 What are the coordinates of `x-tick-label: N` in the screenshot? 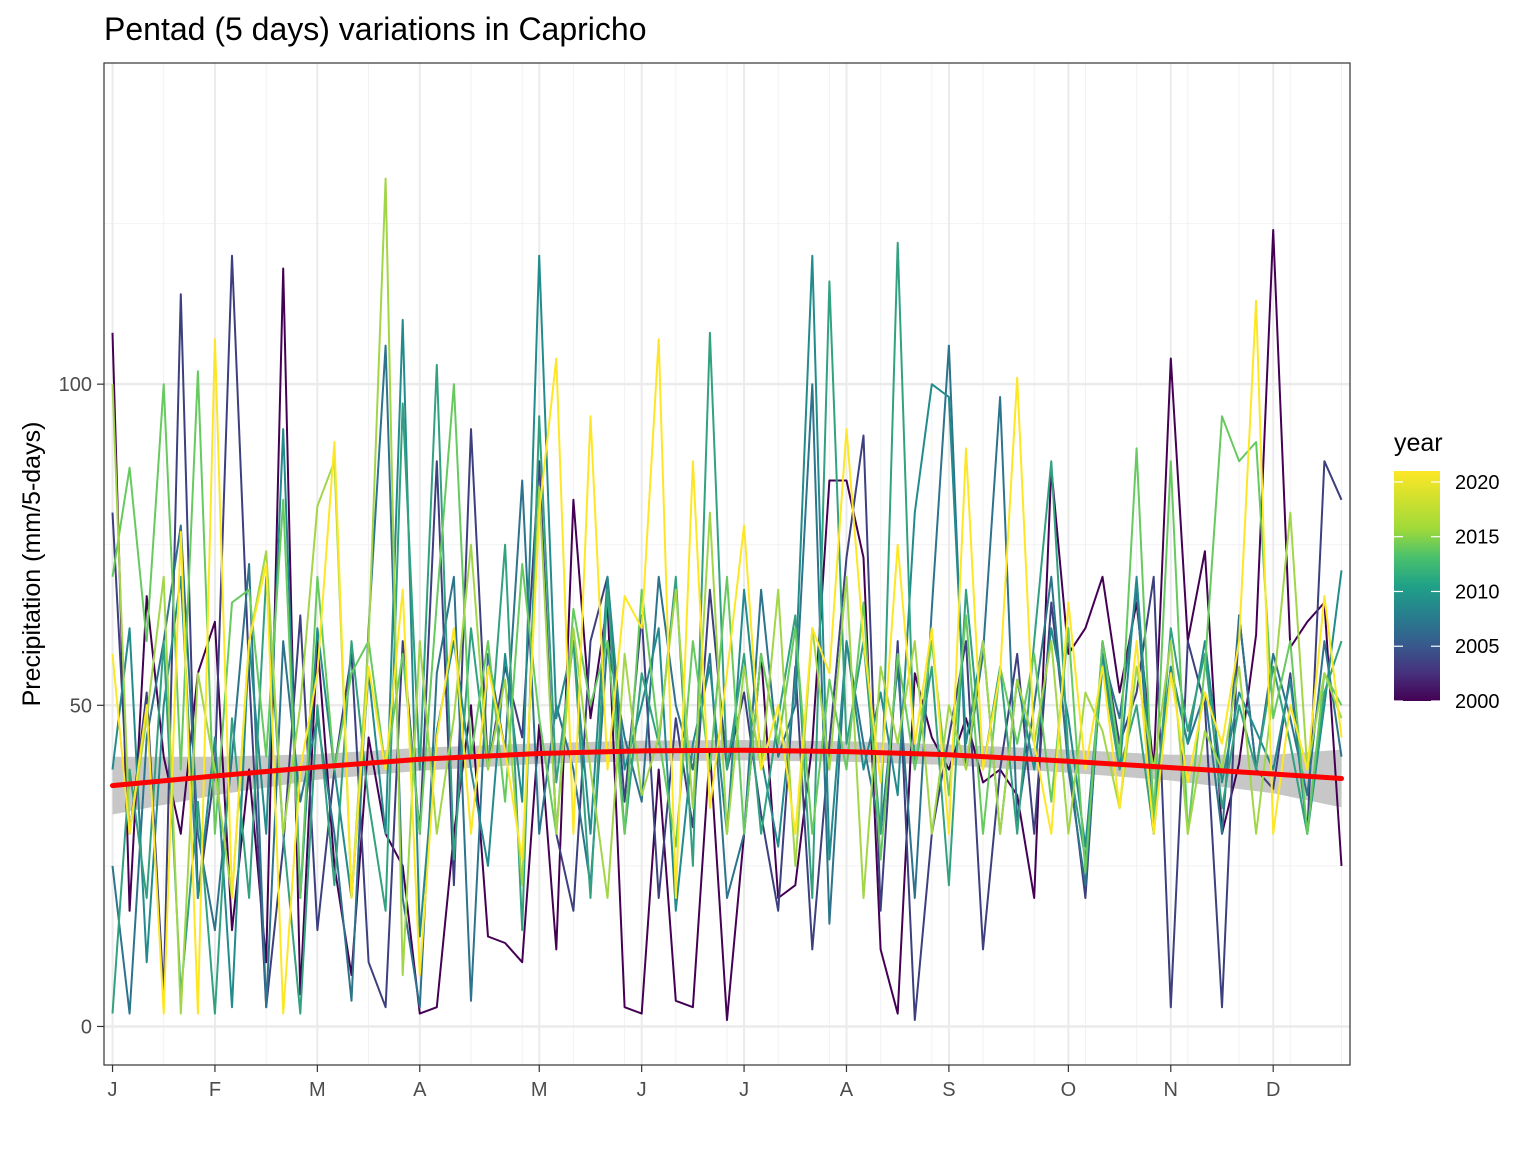 It's located at (1171, 1090).